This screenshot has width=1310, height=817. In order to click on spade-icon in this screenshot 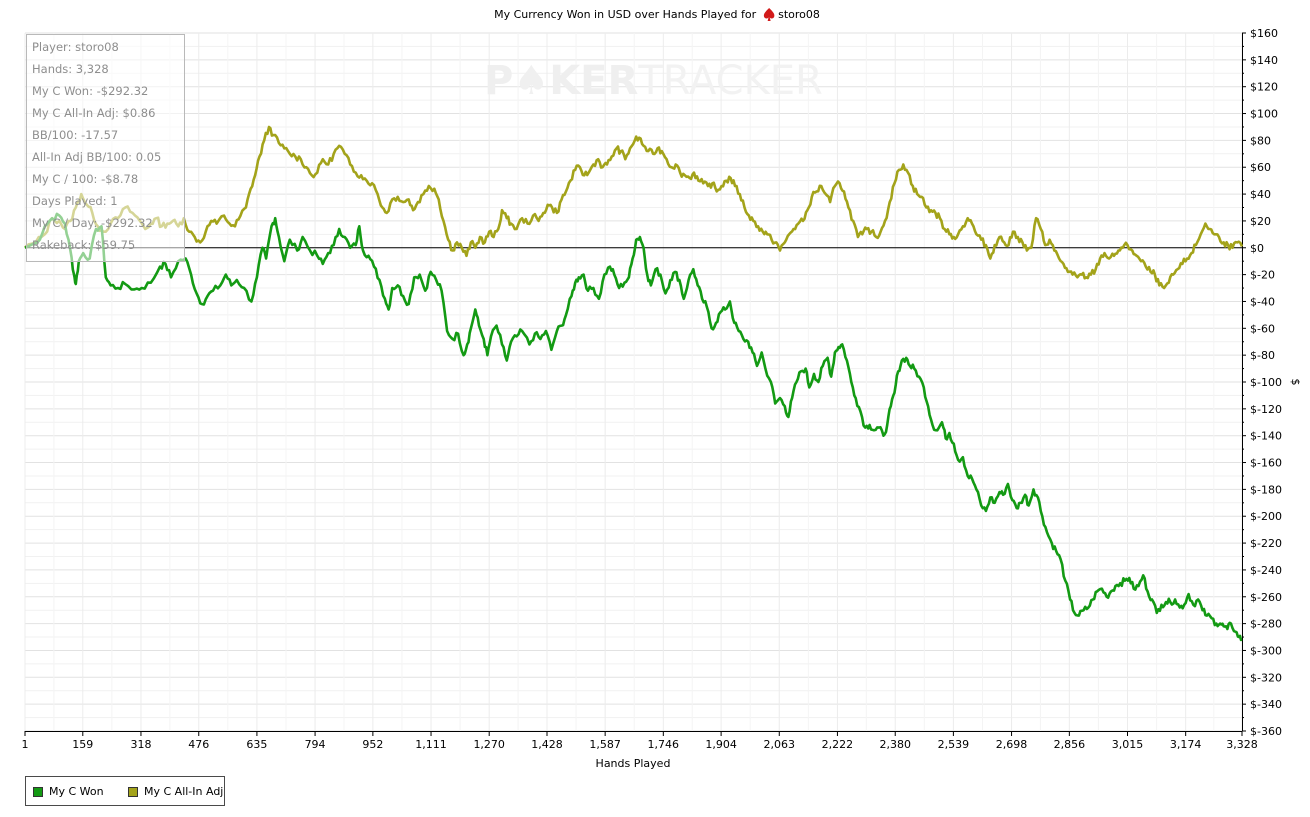, I will do `click(769, 14)`.